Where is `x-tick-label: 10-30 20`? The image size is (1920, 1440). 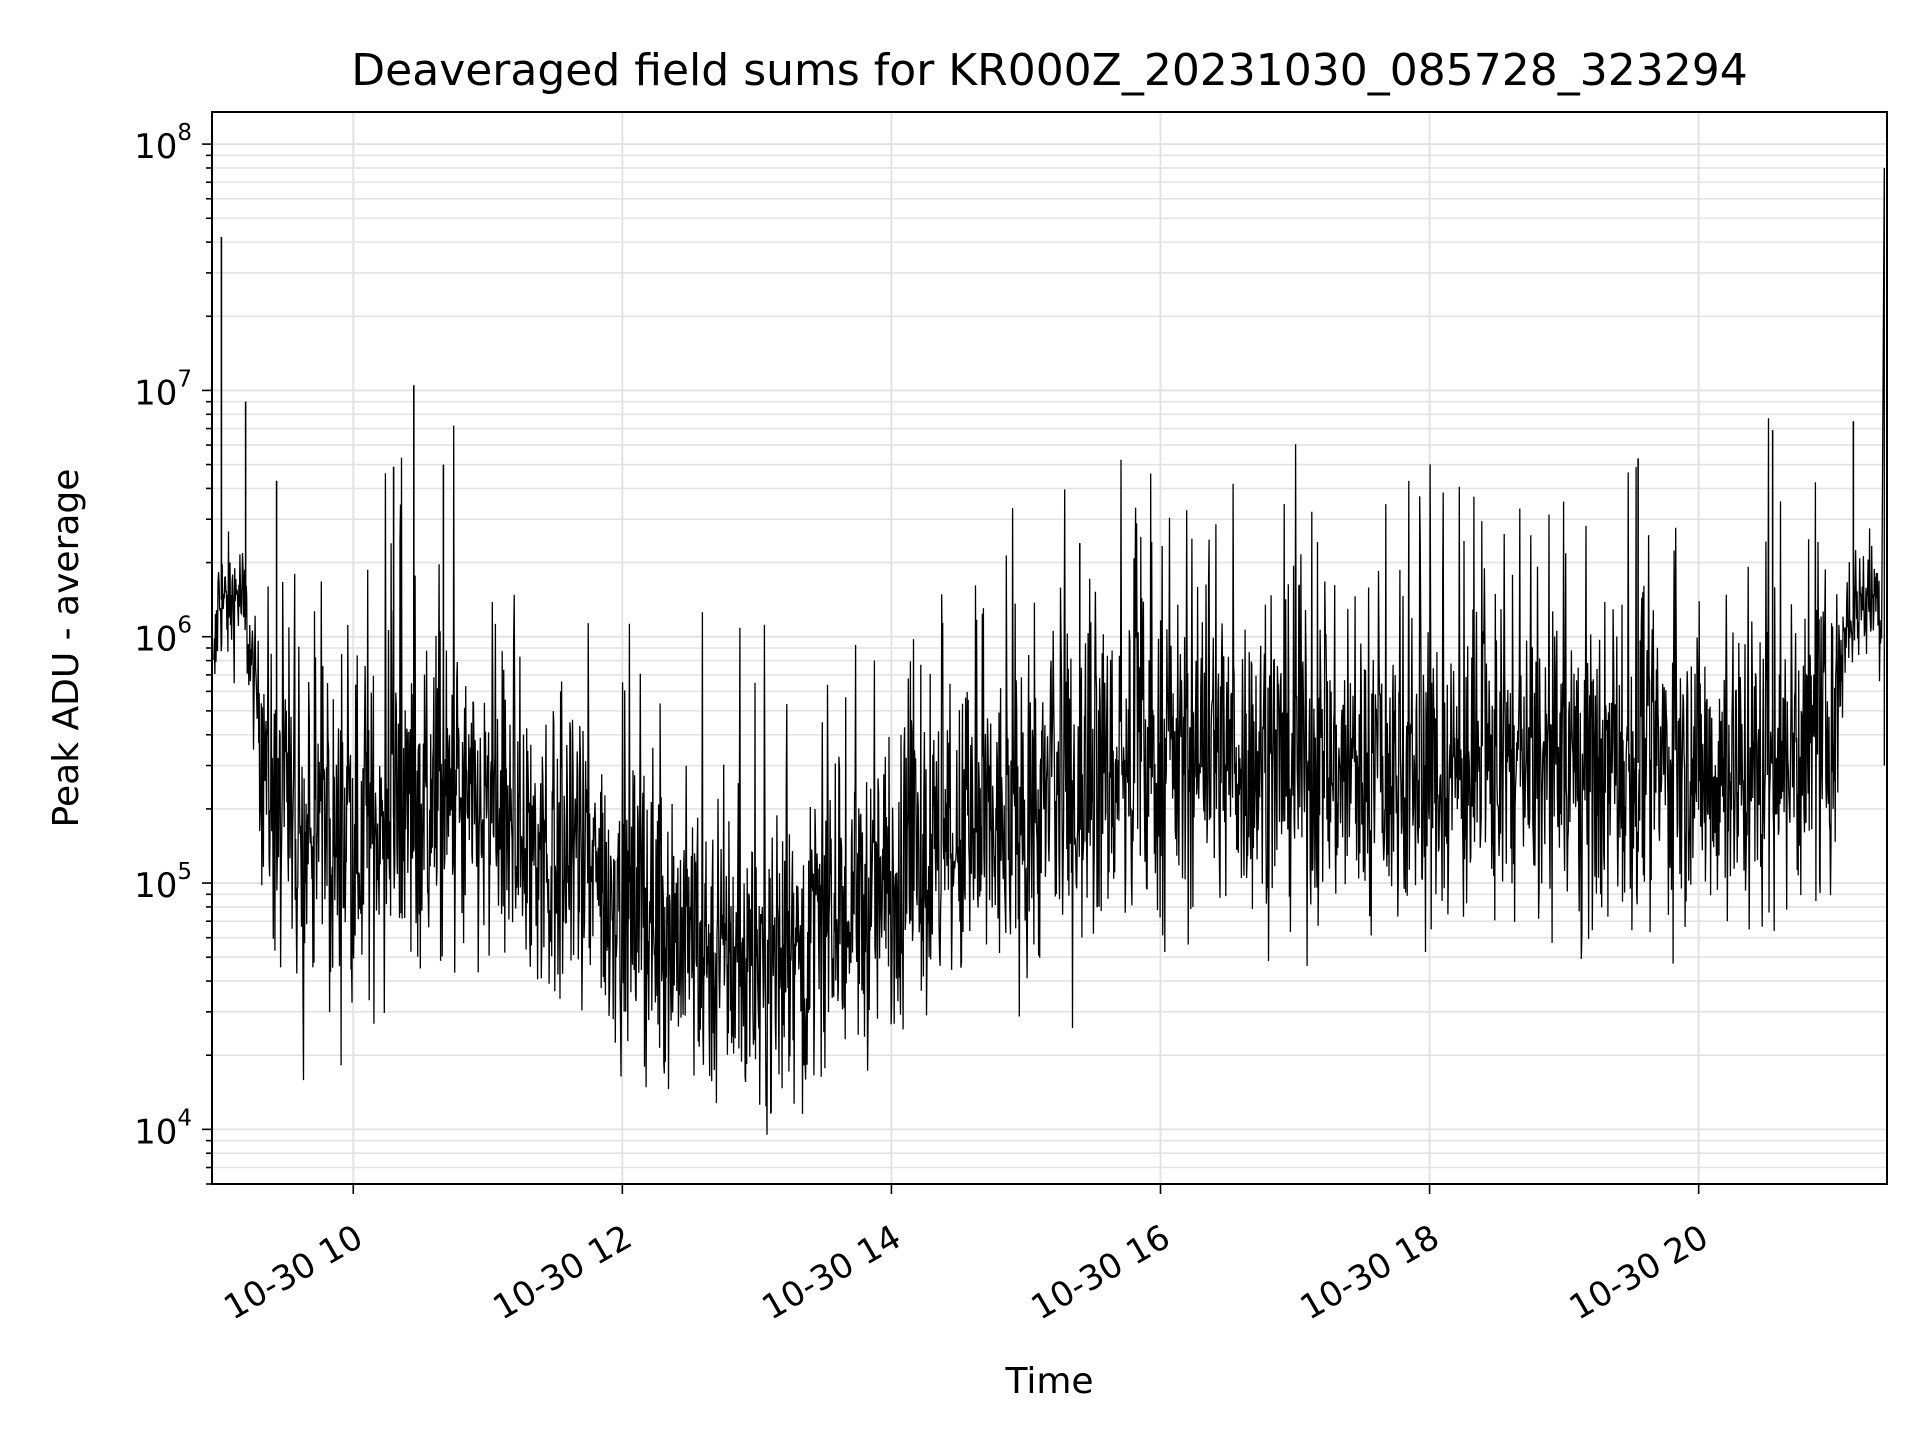
x-tick-label: 10-30 20 is located at coordinates (1639, 1272).